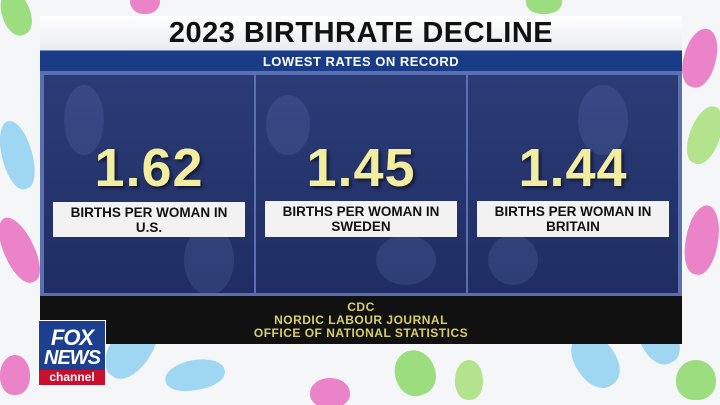  Describe the element at coordinates (573, 168) in the screenshot. I see `stat-value: 1.44` at that location.